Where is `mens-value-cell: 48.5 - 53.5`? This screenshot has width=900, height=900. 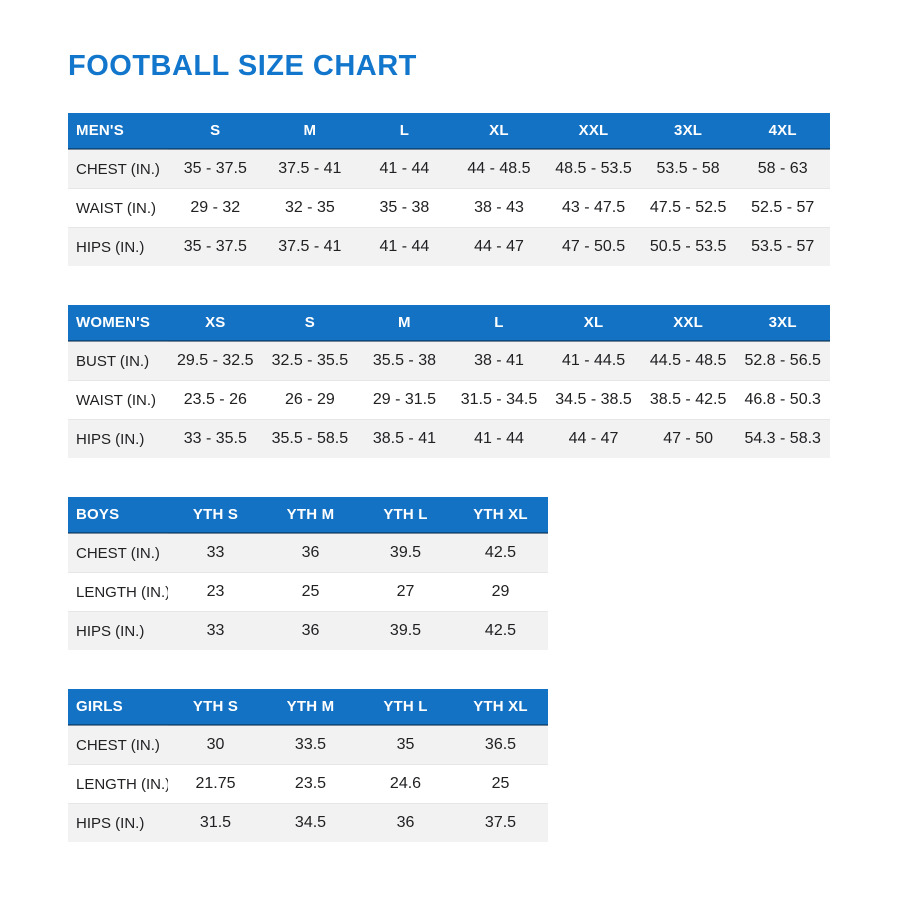
mens-value-cell: 48.5 - 53.5 is located at coordinates (593, 168).